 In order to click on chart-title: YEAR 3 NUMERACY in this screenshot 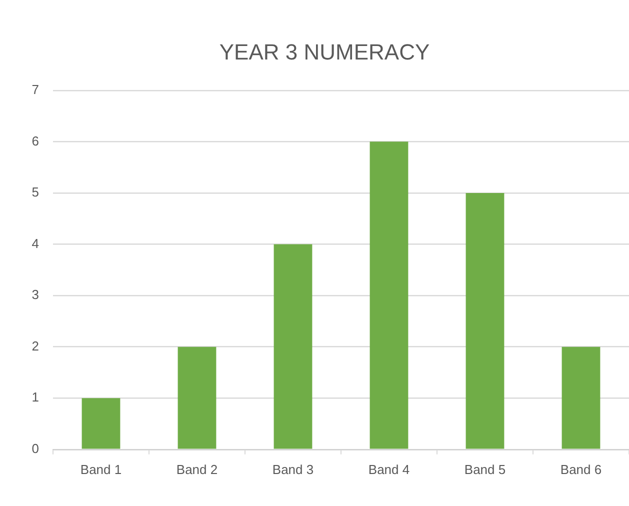, I will do `click(324, 51)`.